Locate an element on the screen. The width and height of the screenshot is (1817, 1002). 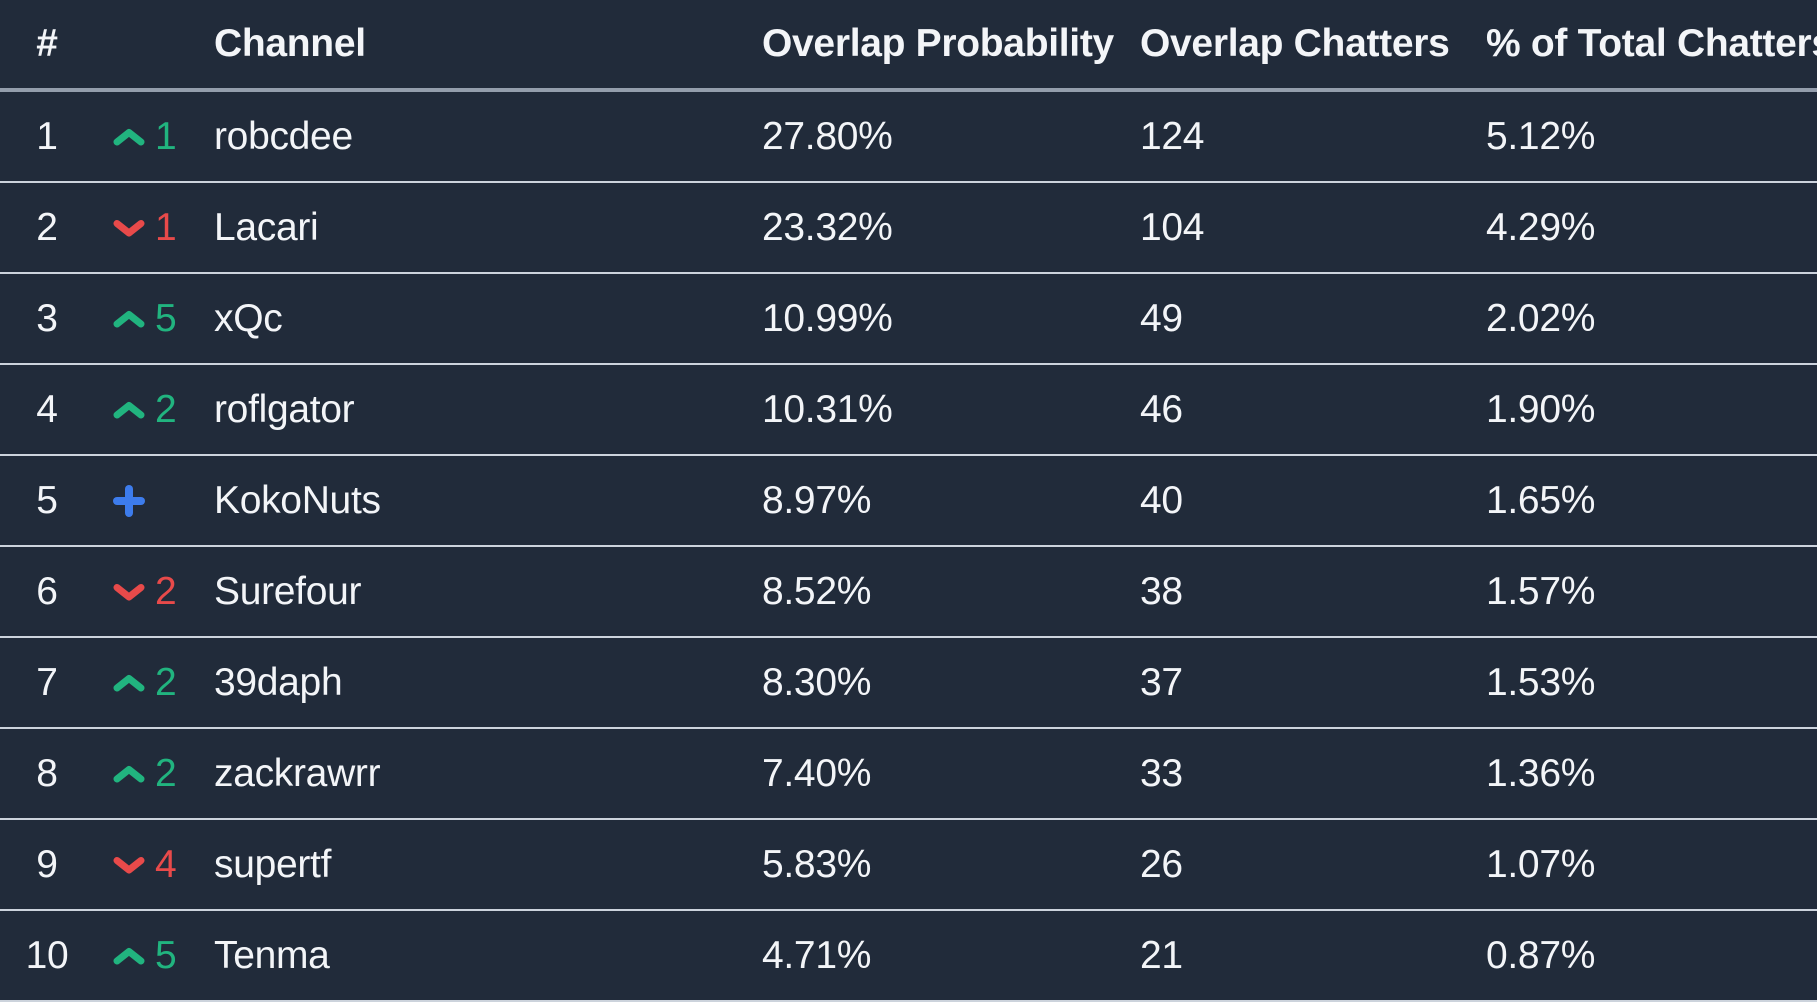
rank-number: 5 is located at coordinates (47, 500).